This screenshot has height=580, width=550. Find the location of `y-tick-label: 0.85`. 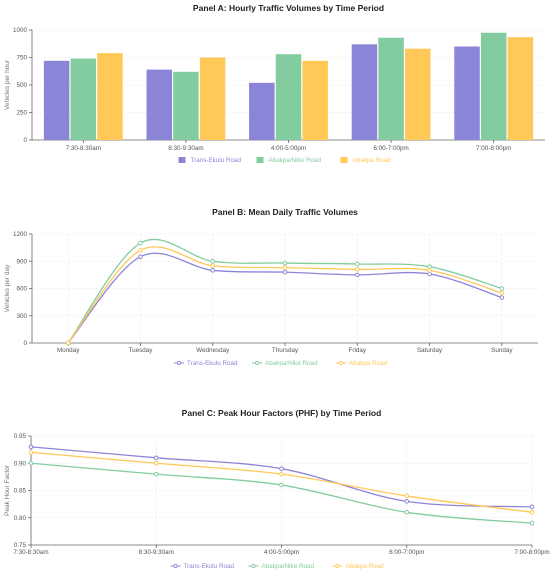

y-tick-label: 0.85 is located at coordinates (20, 491).